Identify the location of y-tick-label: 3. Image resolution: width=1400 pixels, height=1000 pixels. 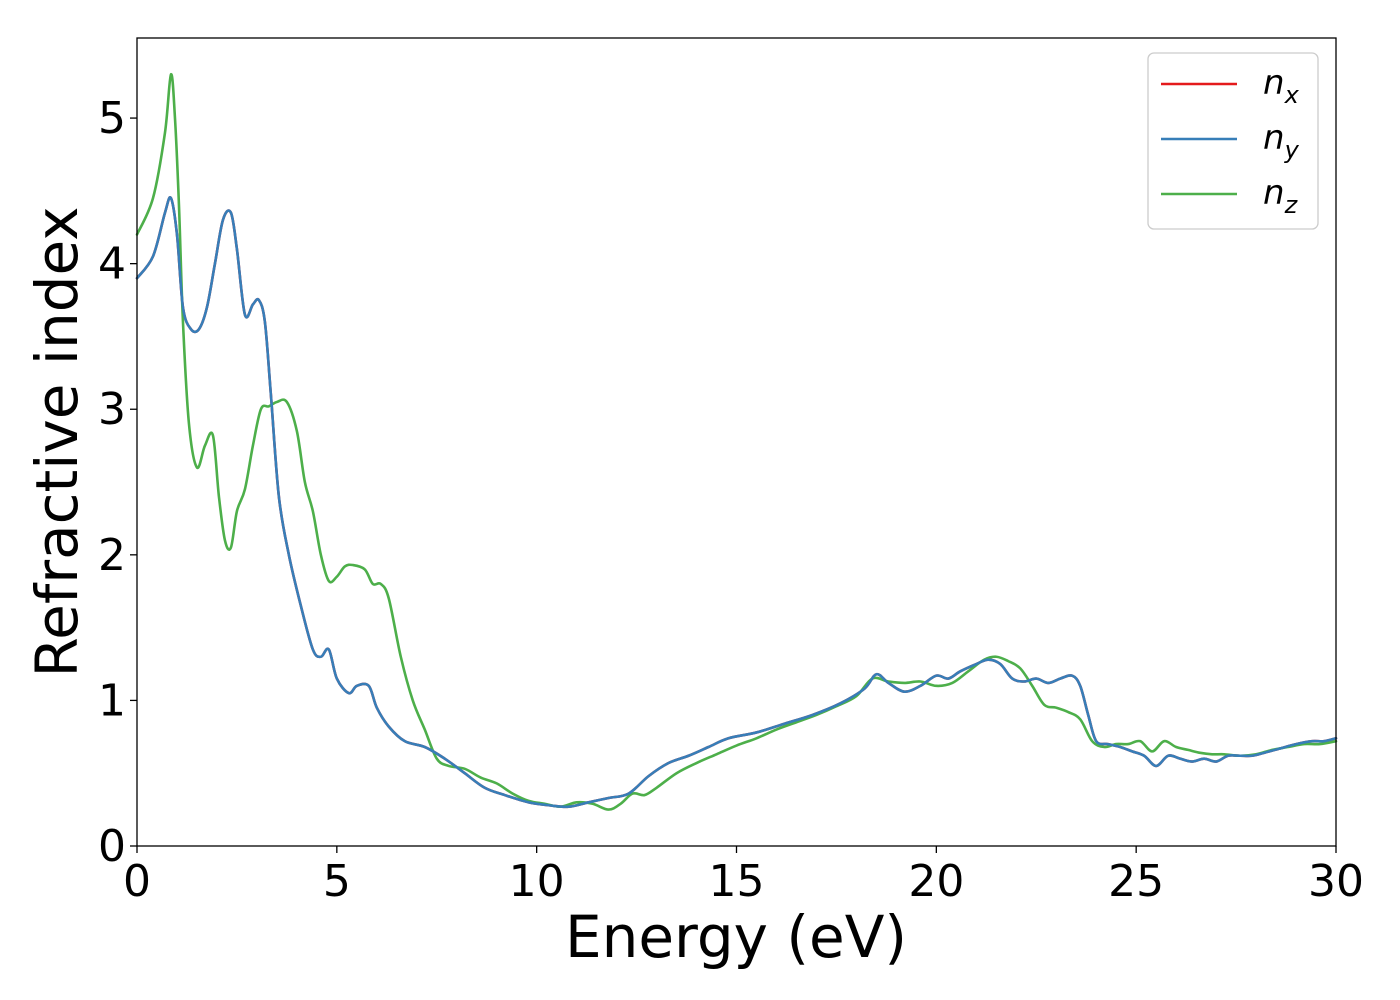
(112, 409).